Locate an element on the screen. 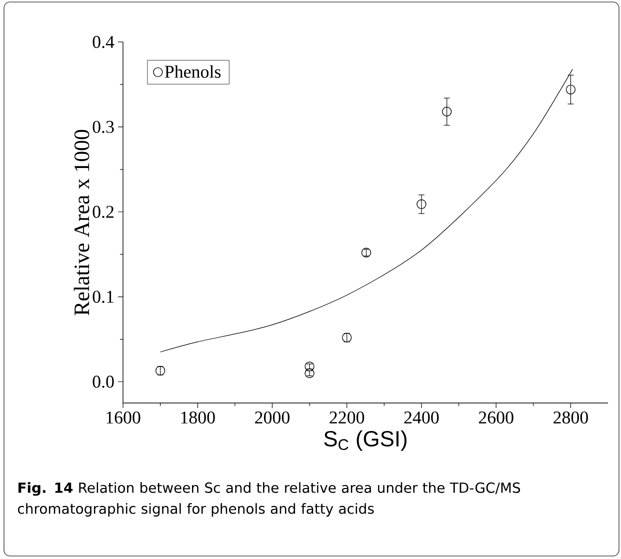 The image size is (621, 559). y-tick-label: 0.3 is located at coordinates (103, 127).